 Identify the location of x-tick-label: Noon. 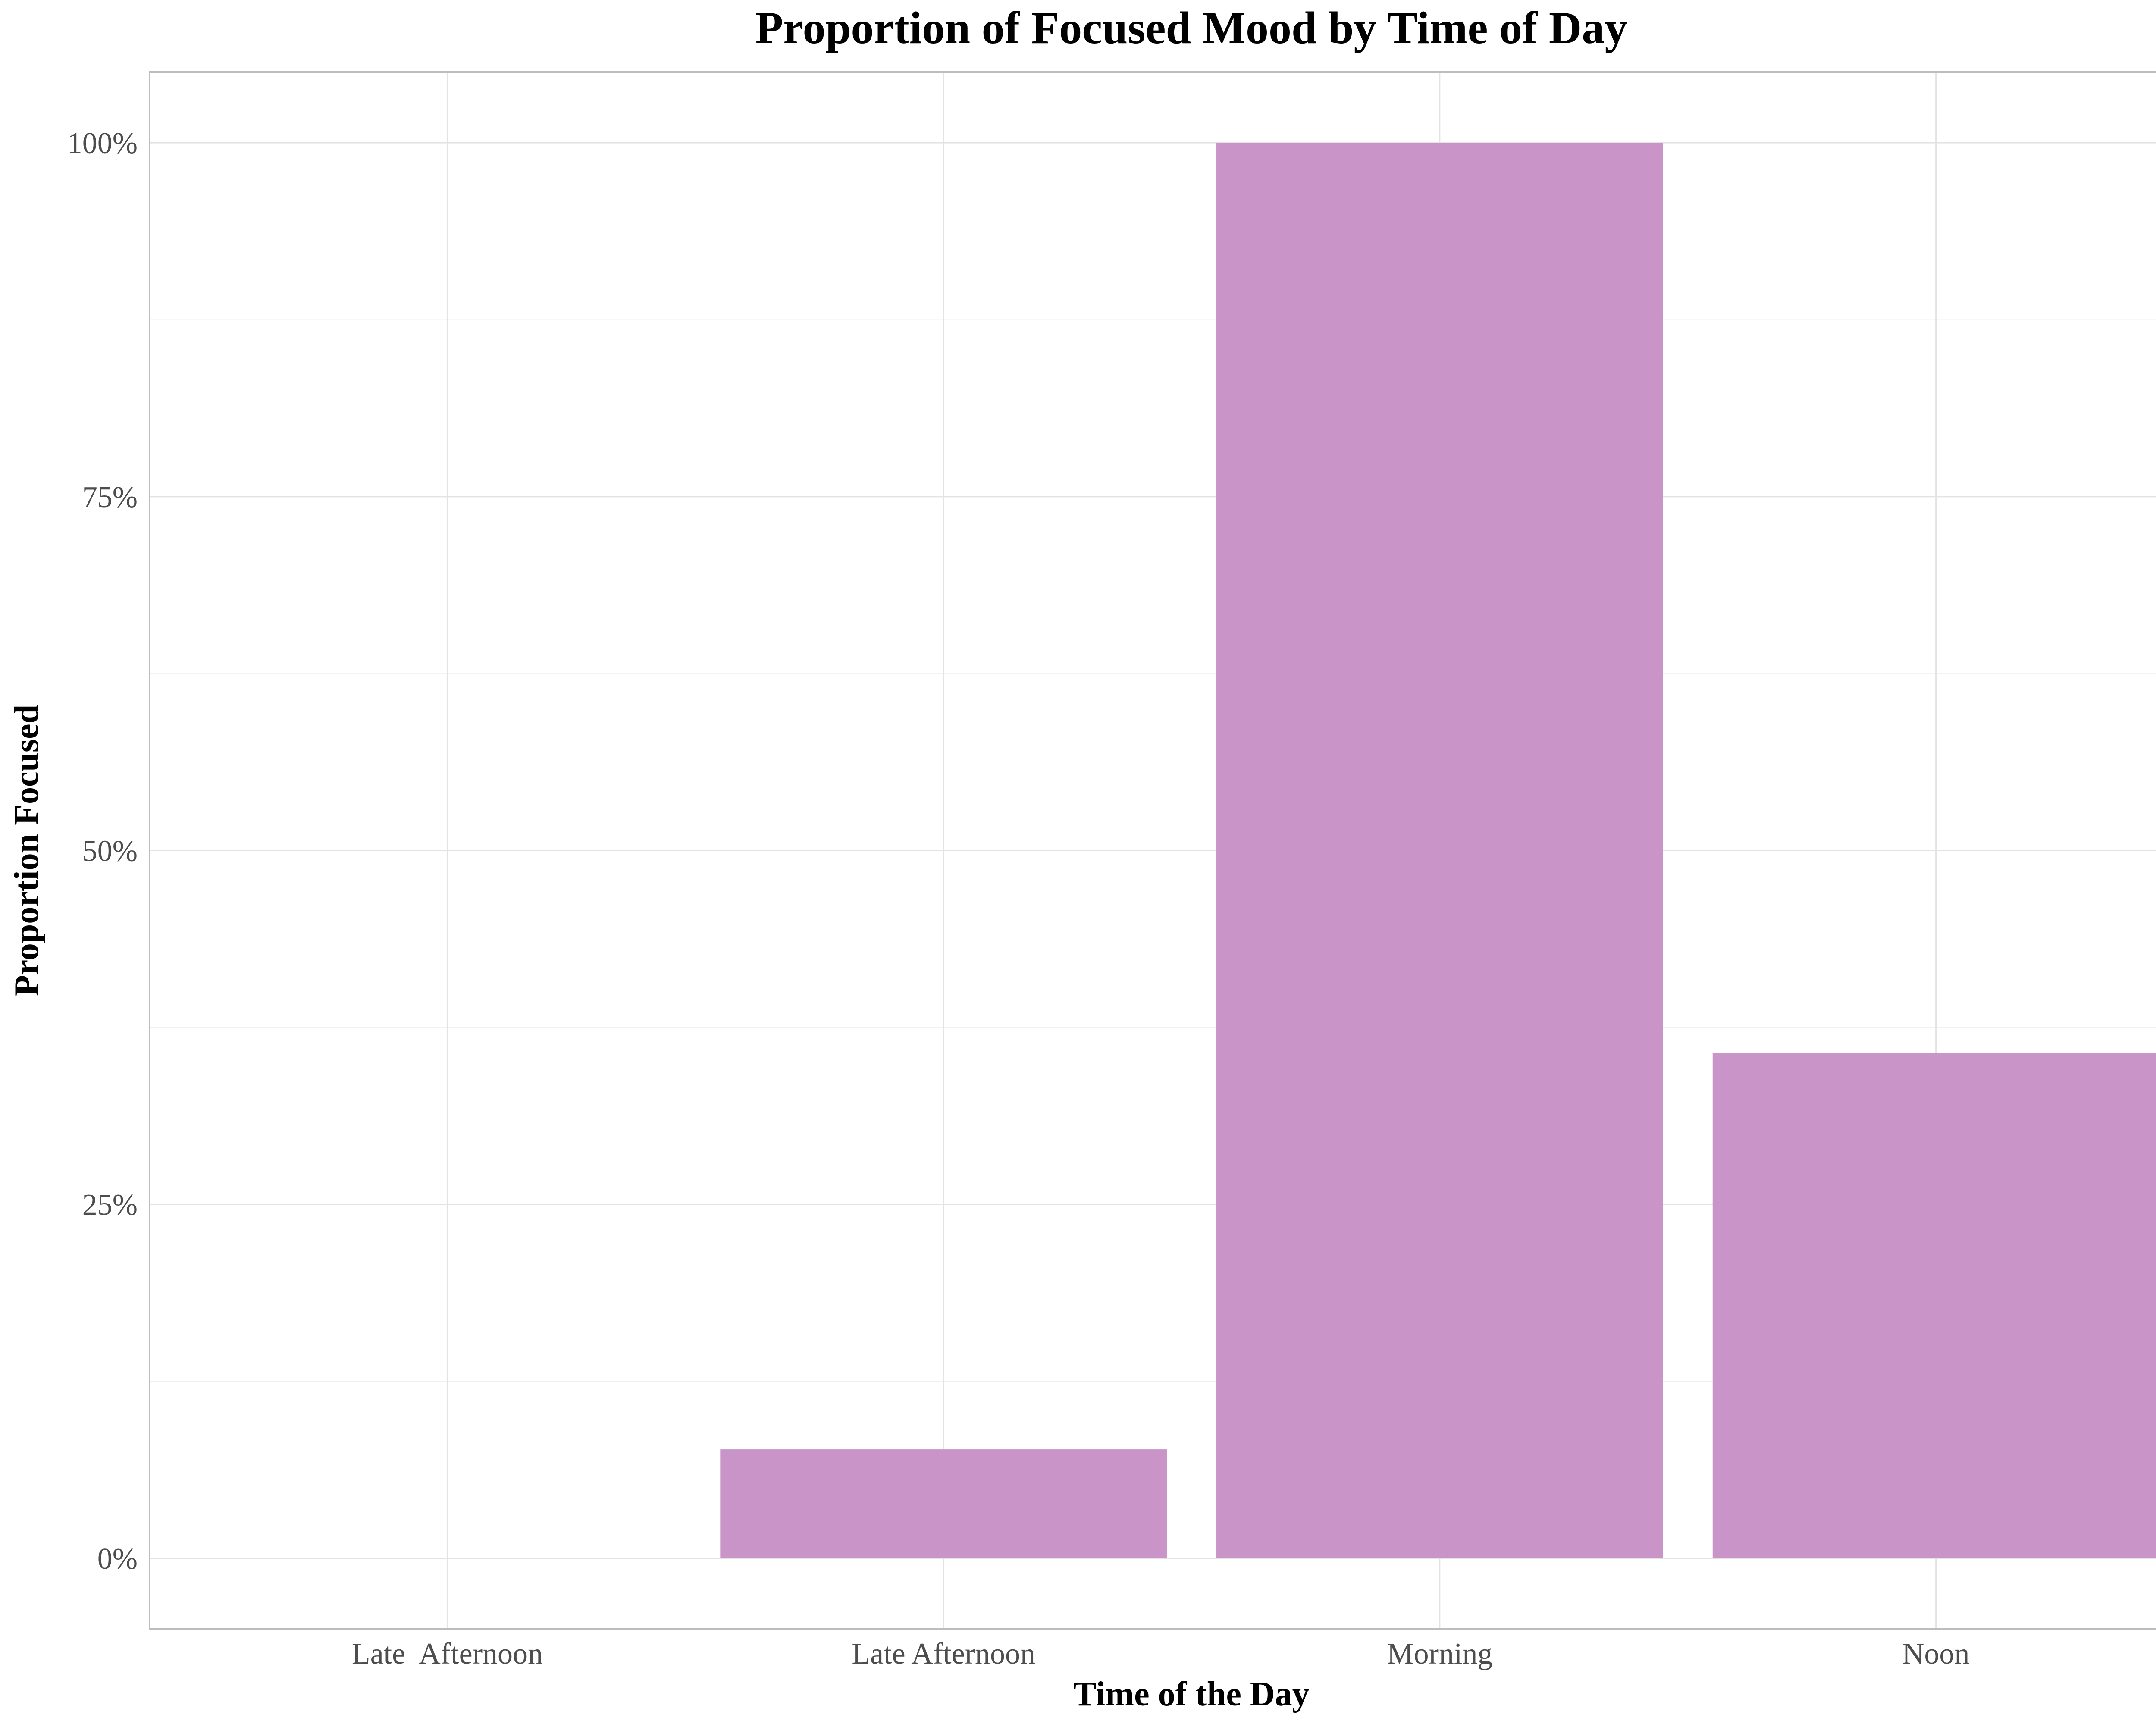
(1936, 1654).